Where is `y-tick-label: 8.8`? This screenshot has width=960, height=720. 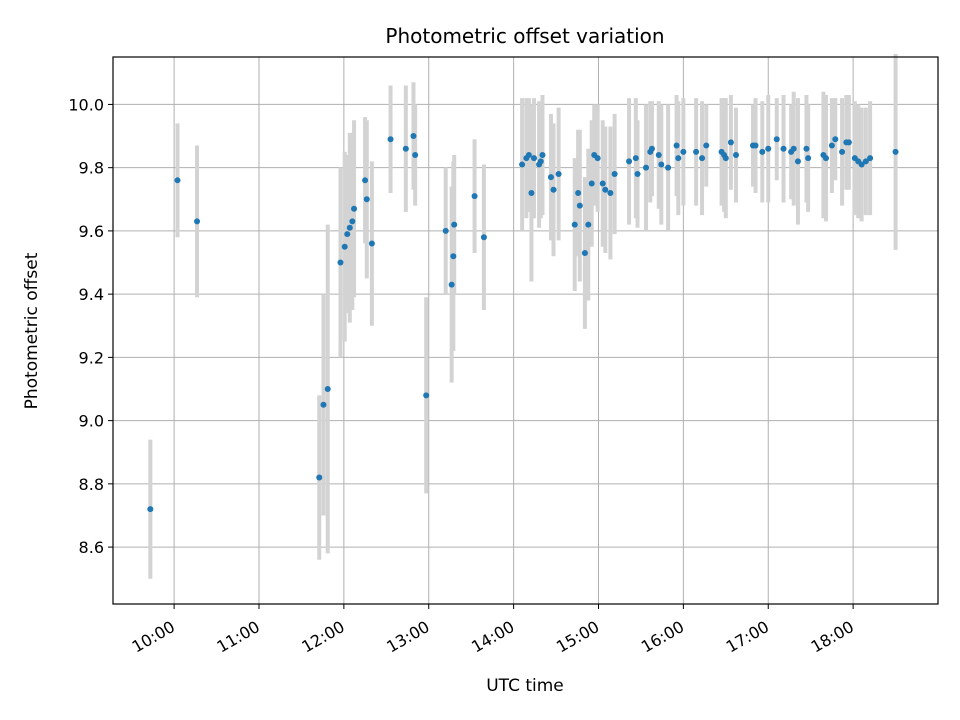
y-tick-label: 8.8 is located at coordinates (91, 484).